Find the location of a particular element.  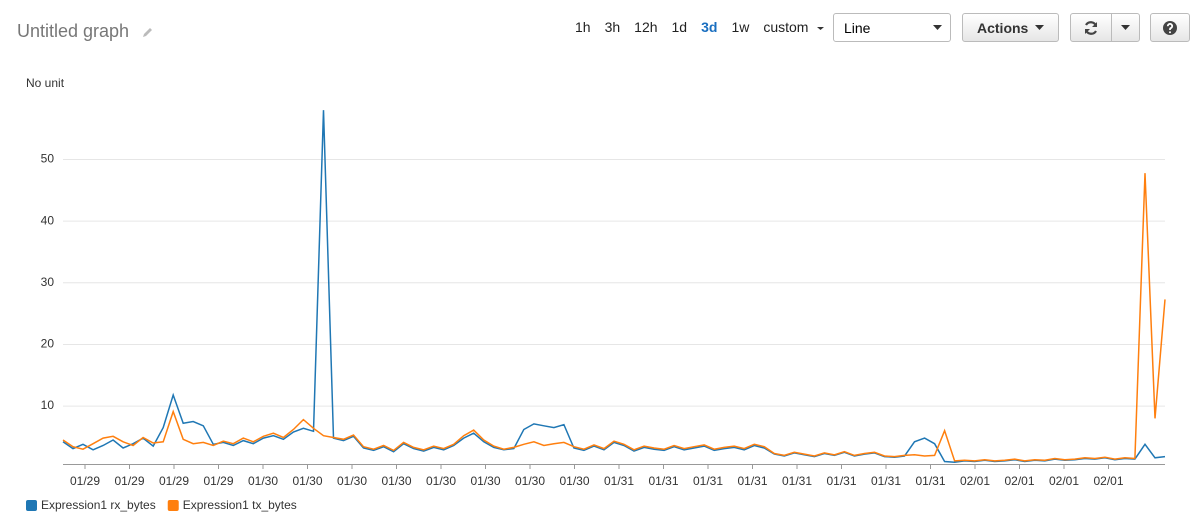

y-tick-label: 10 is located at coordinates (48, 405).